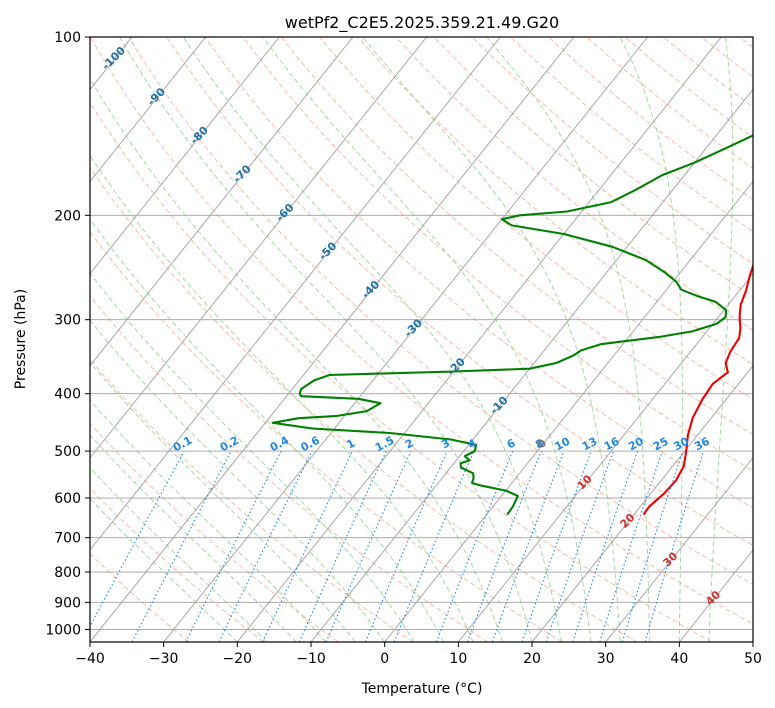 The image size is (775, 708). Describe the element at coordinates (67, 216) in the screenshot. I see `y-tick-label: 200` at that location.